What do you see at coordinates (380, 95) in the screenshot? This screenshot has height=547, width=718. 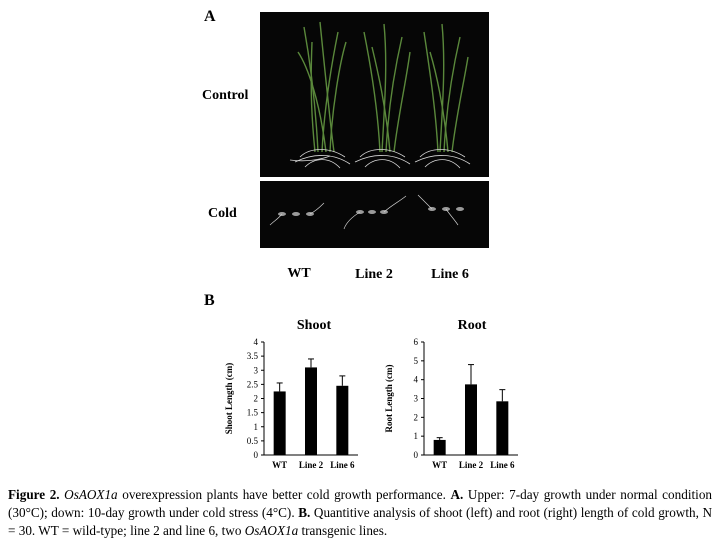 I see `control-seedlings-drawing` at bounding box center [380, 95].